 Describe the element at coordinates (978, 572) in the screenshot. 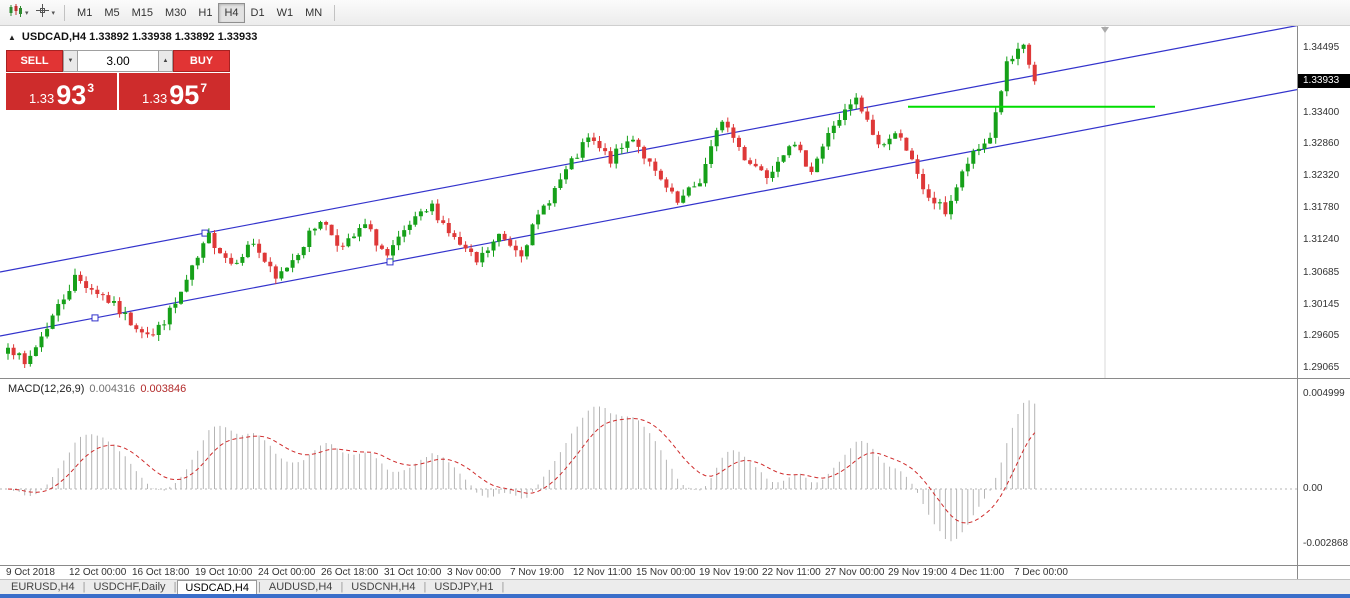

I see `time-axis-label: 4 Dec 11:00` at that location.